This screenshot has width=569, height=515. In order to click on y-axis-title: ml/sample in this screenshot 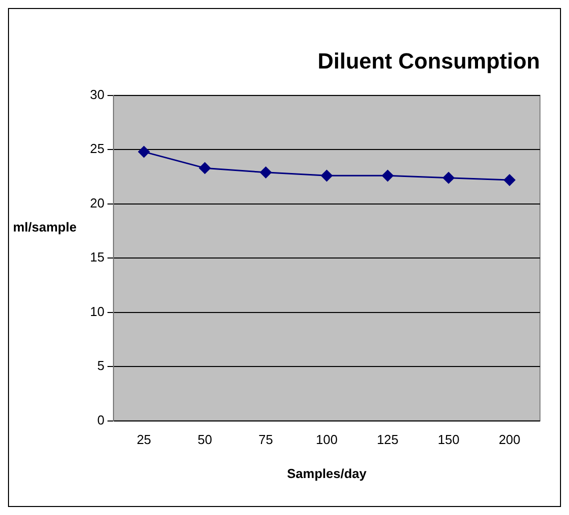, I will do `click(45, 227)`.